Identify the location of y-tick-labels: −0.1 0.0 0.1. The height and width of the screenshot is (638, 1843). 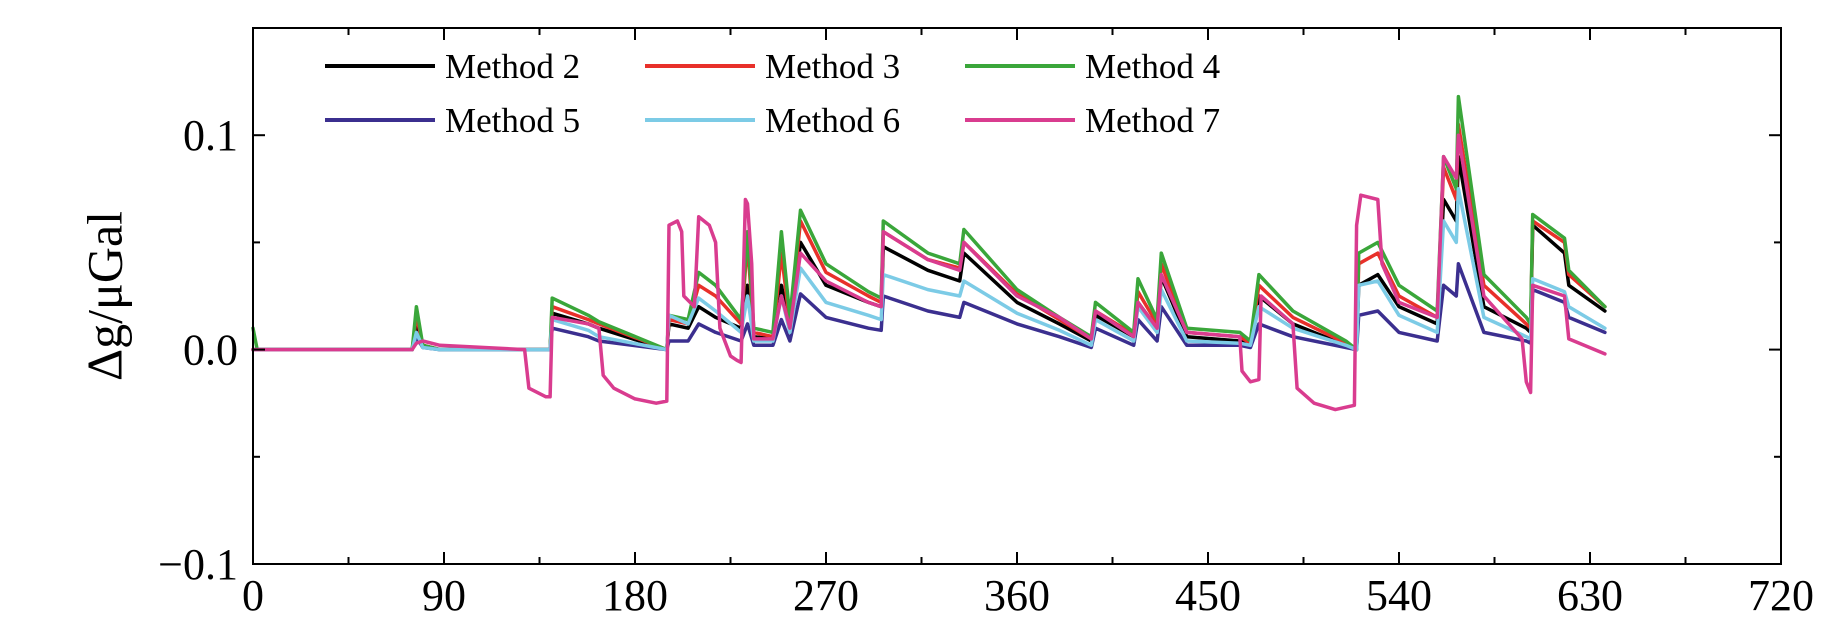
(198, 350).